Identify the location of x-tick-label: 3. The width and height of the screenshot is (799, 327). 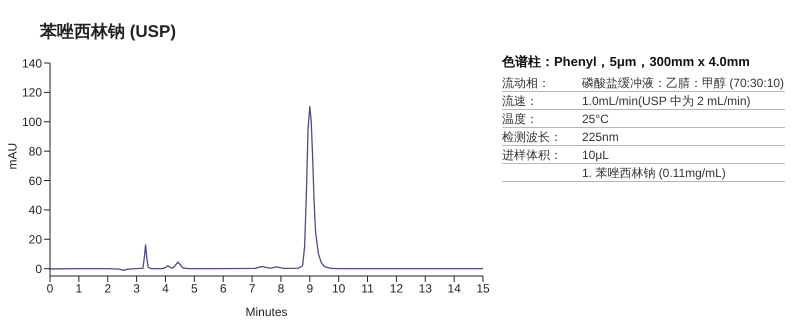
(136, 289).